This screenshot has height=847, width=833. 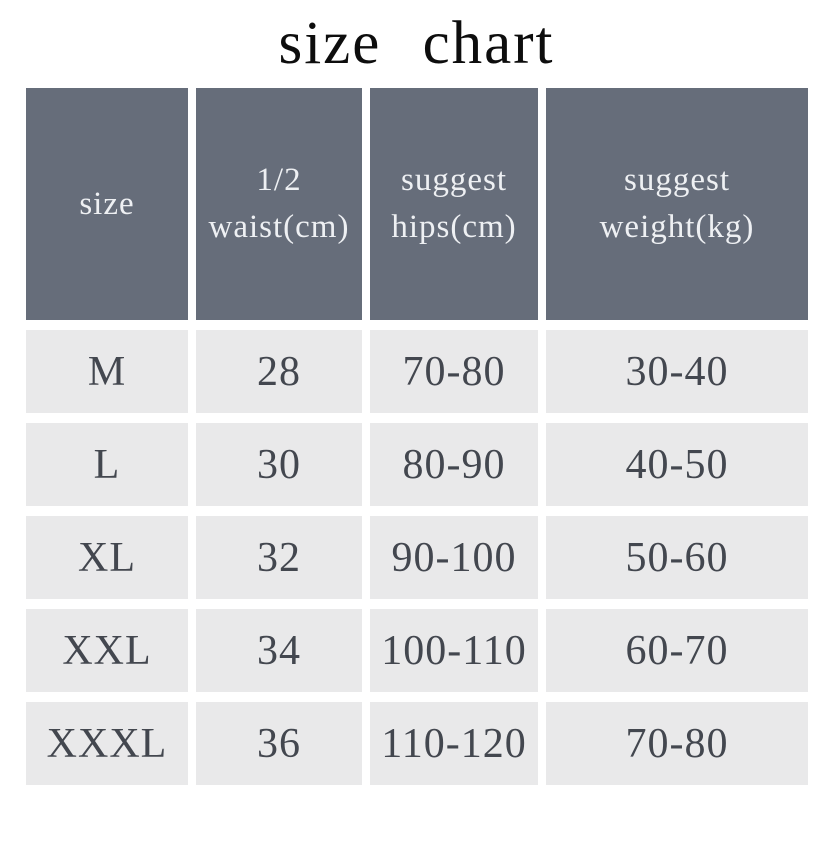 I want to click on cell-suggest-hips: 90-100, so click(x=454, y=557).